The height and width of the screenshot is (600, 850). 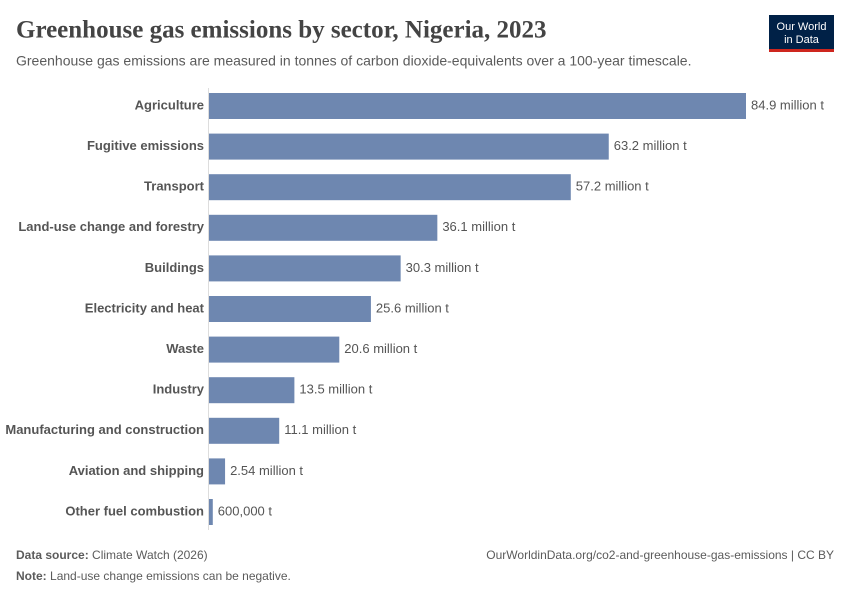 I want to click on category-label: Other fuel combustion, so click(x=134, y=510).